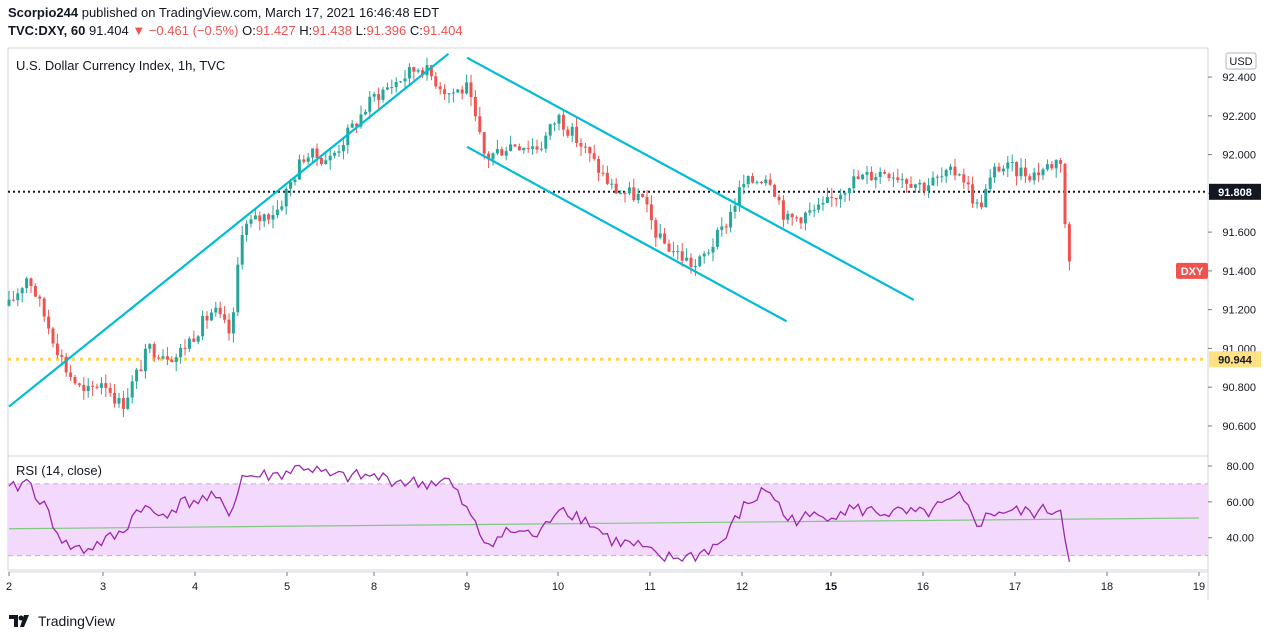  I want to click on price-tick-label: 90.600, so click(1239, 427).